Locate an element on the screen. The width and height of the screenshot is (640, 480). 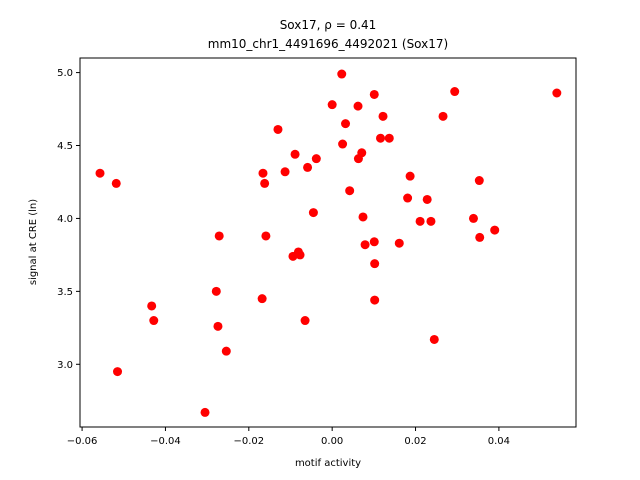
y-tick-label: 4.0 is located at coordinates (65, 219).